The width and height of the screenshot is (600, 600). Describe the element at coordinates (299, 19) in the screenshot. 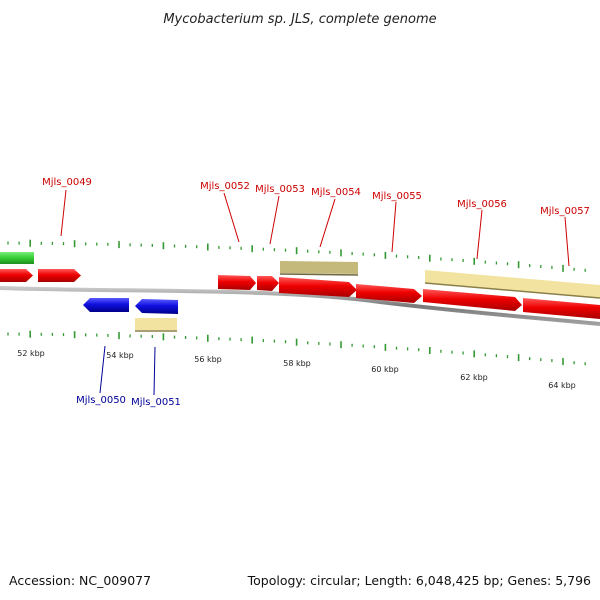

I see `map-title: Mycobacterium sp. JLS, complete genome` at that location.